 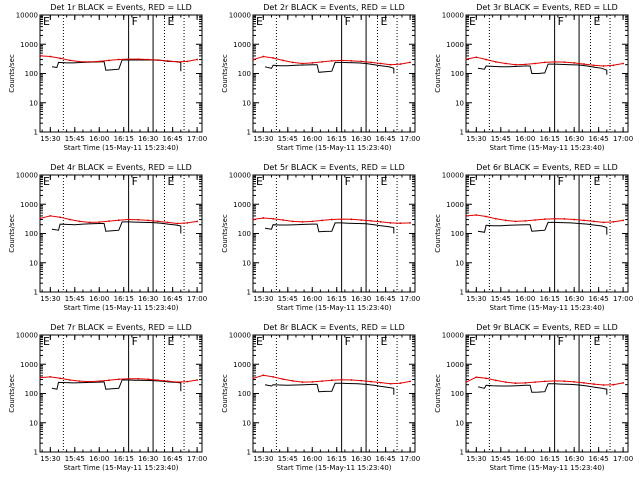 I want to click on chart-title: Det 1r BLACK = Events, RED = LLD, so click(x=121, y=7).